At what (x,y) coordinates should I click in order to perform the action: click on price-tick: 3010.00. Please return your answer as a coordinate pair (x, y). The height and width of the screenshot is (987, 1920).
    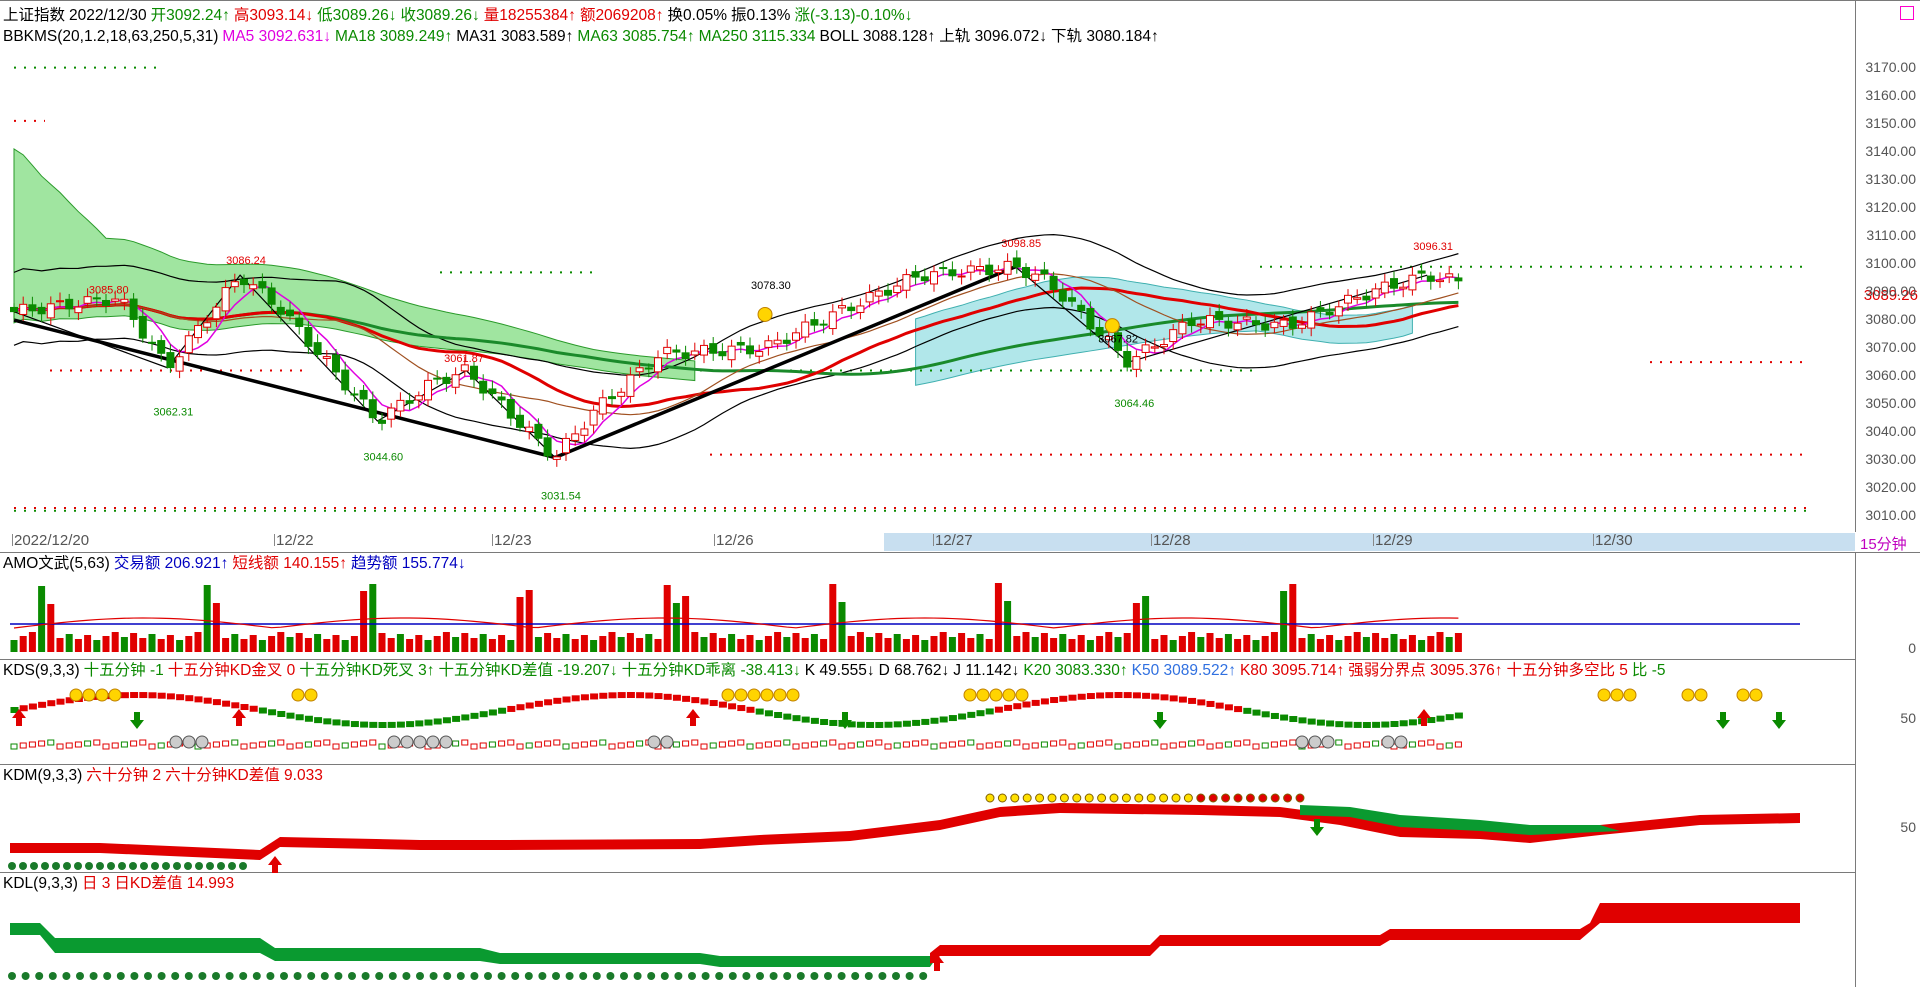
    Looking at the image, I should click on (1890, 515).